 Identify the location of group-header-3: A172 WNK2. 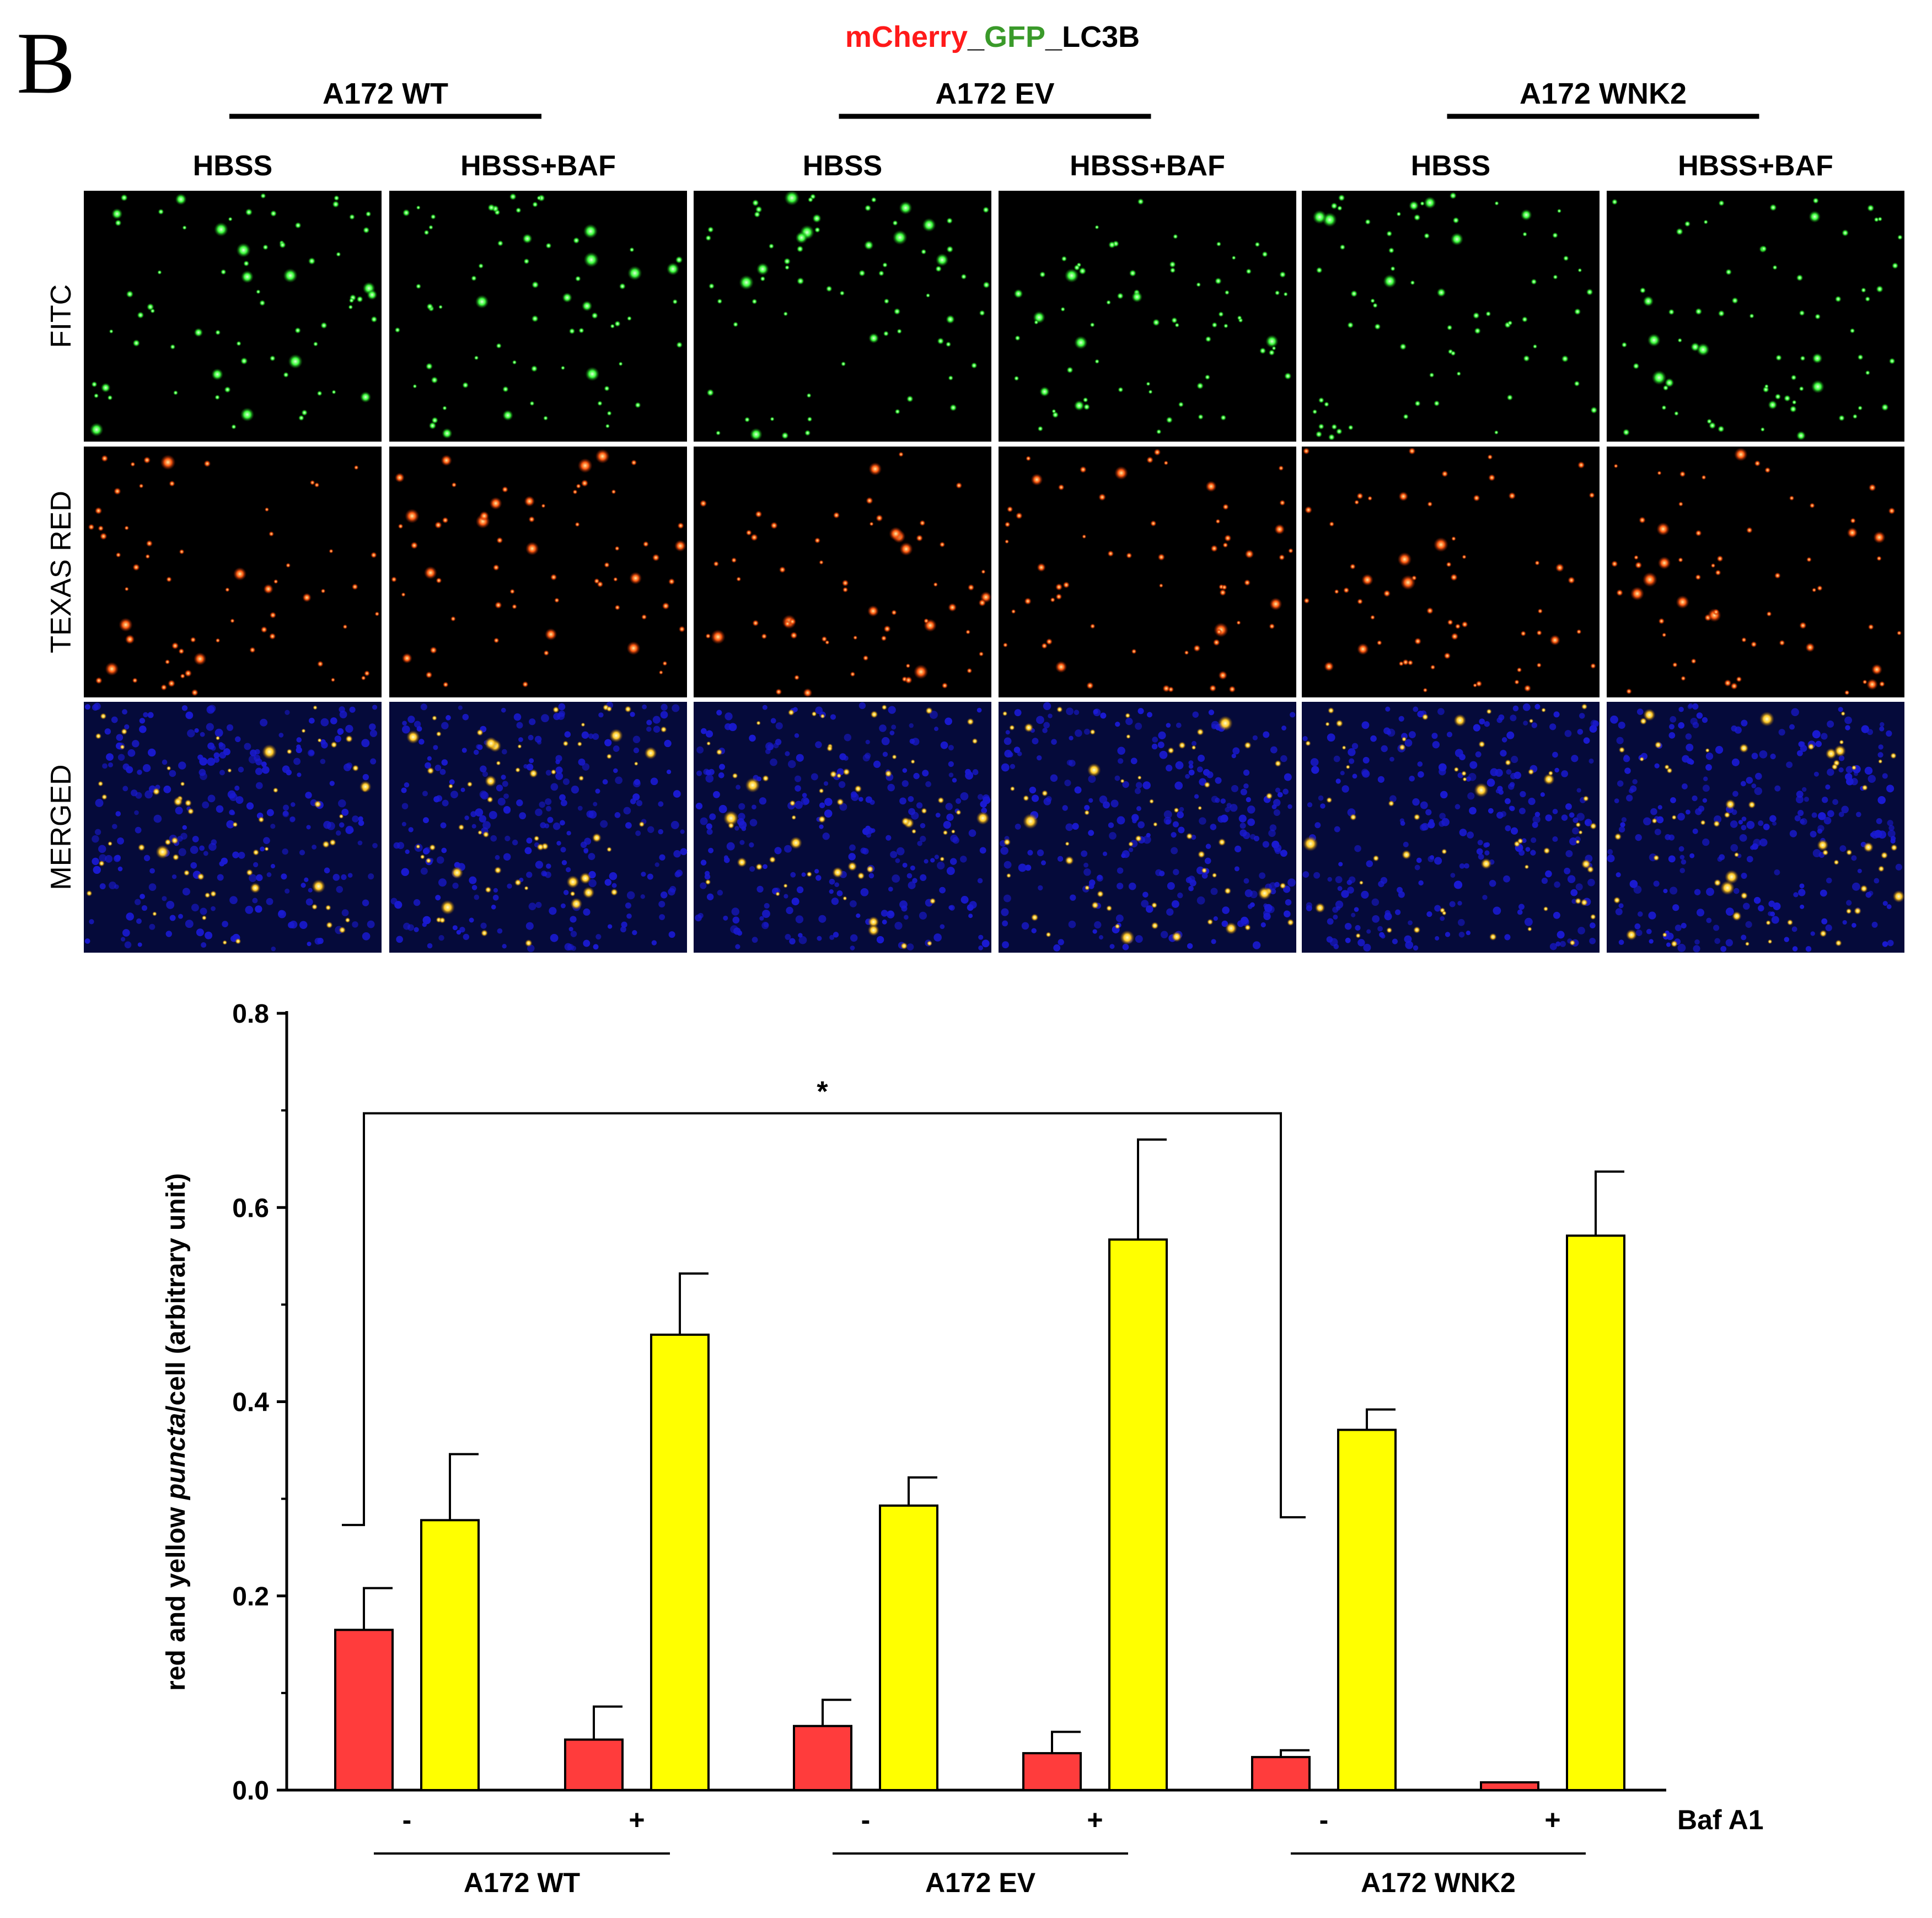
(1603, 93).